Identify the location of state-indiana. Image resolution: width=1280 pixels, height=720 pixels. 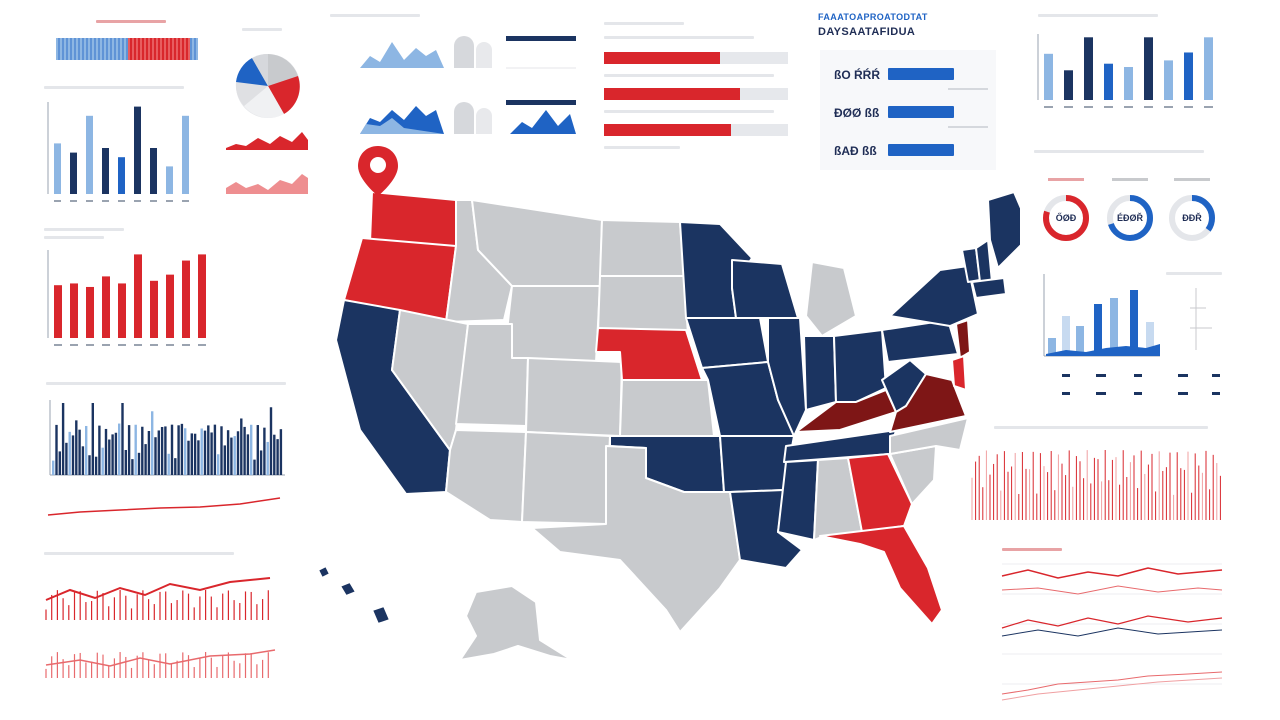
(820, 373).